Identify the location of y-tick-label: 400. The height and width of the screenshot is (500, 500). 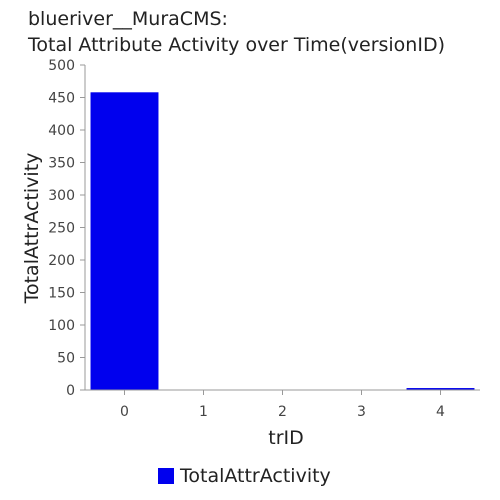
(61, 131).